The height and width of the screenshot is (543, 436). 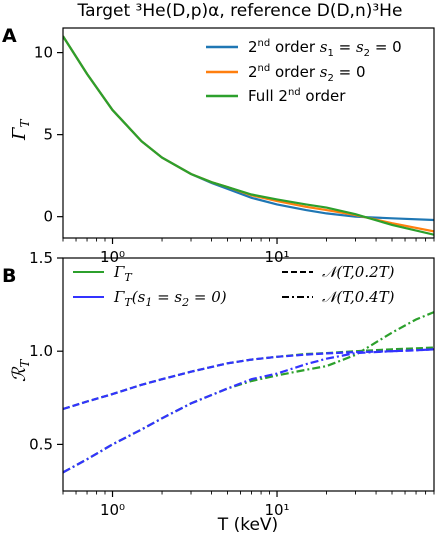 I want to click on y-tick-label-b-1: 0.5, so click(x=41, y=444).